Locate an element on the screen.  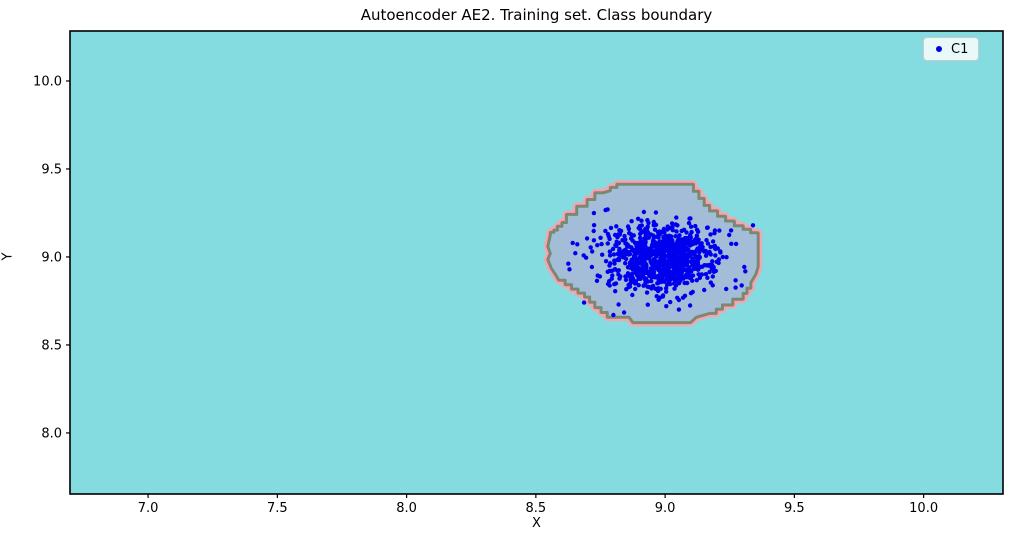
legend-label: C1 is located at coordinates (960, 49).